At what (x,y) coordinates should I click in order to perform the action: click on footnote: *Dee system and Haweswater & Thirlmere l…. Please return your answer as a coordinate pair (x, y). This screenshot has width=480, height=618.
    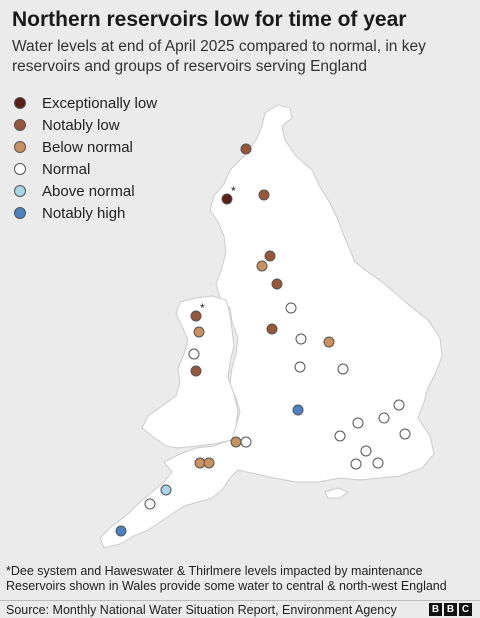
    Looking at the image, I should click on (226, 579).